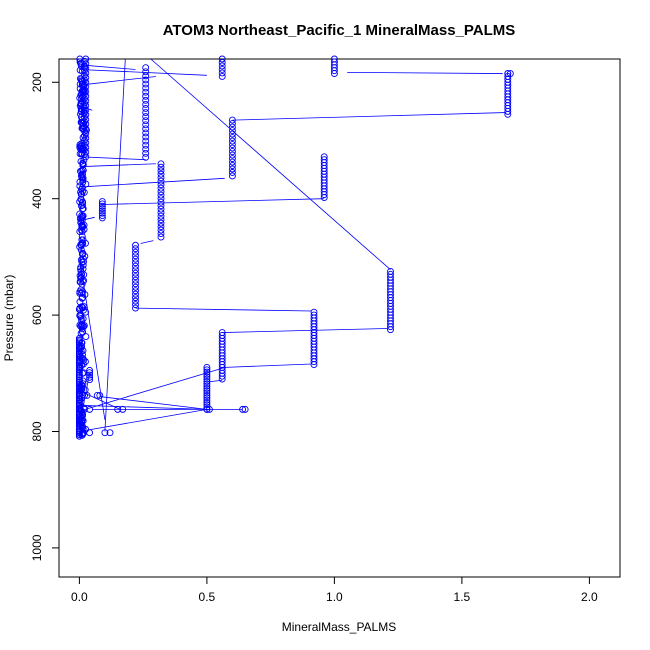 This screenshot has width=650, height=650. I want to click on x-tick-label: 1.0, so click(334, 597).